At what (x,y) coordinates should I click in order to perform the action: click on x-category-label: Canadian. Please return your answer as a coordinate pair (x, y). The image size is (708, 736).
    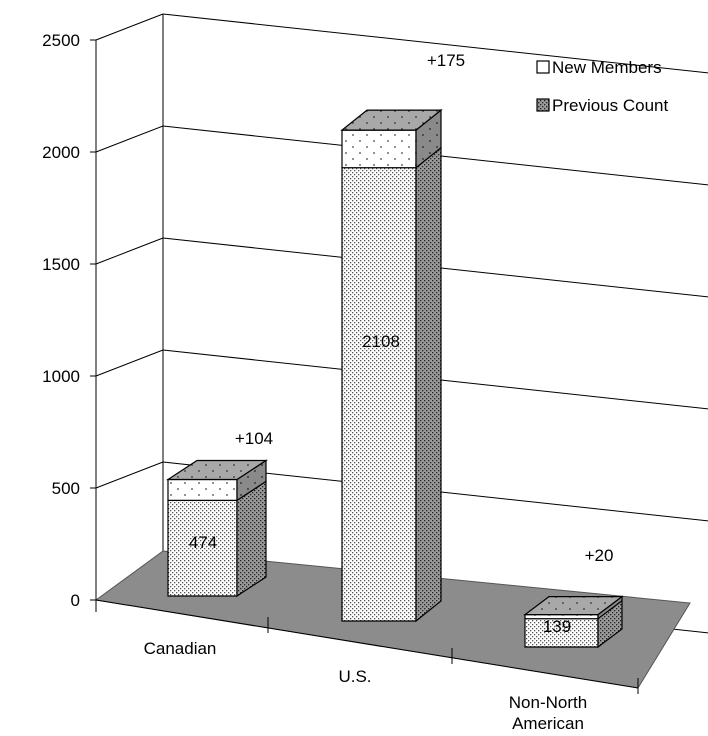
    Looking at the image, I should click on (180, 648).